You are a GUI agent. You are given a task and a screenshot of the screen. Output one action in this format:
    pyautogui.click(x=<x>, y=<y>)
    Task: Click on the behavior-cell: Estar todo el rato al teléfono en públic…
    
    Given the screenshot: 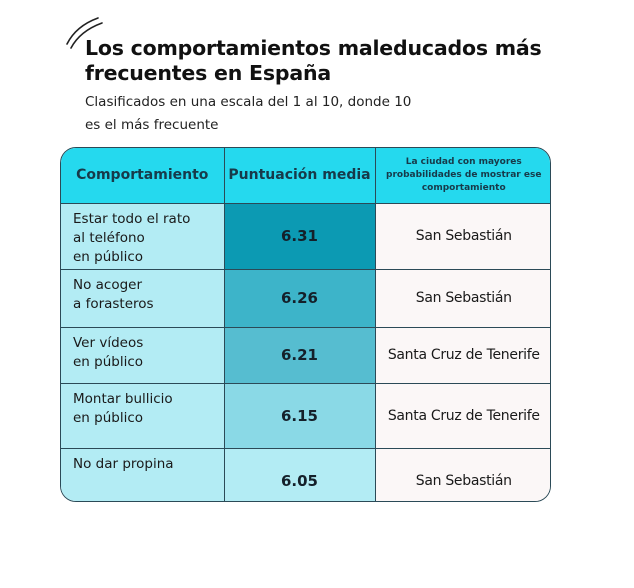 What is the action you would take?
    pyautogui.click(x=143, y=236)
    